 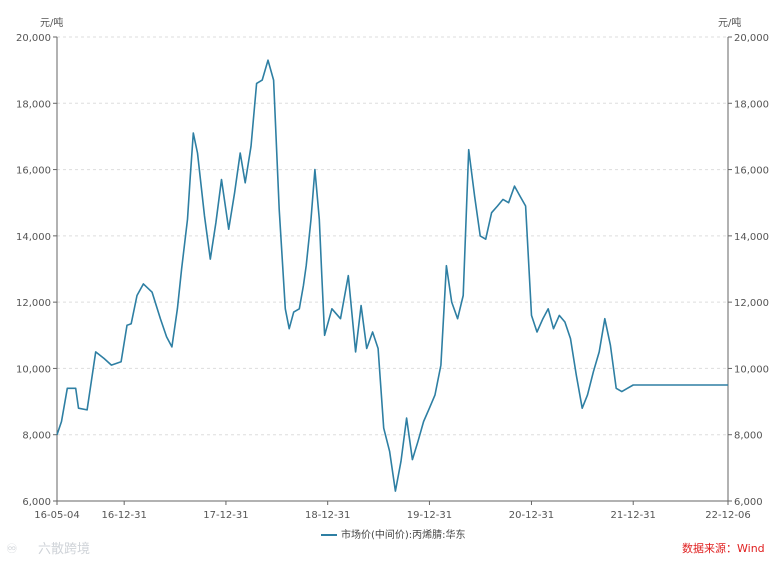 What do you see at coordinates (33, 237) in the screenshot?
I see `y-tick-label-left: 14,000` at bounding box center [33, 237].